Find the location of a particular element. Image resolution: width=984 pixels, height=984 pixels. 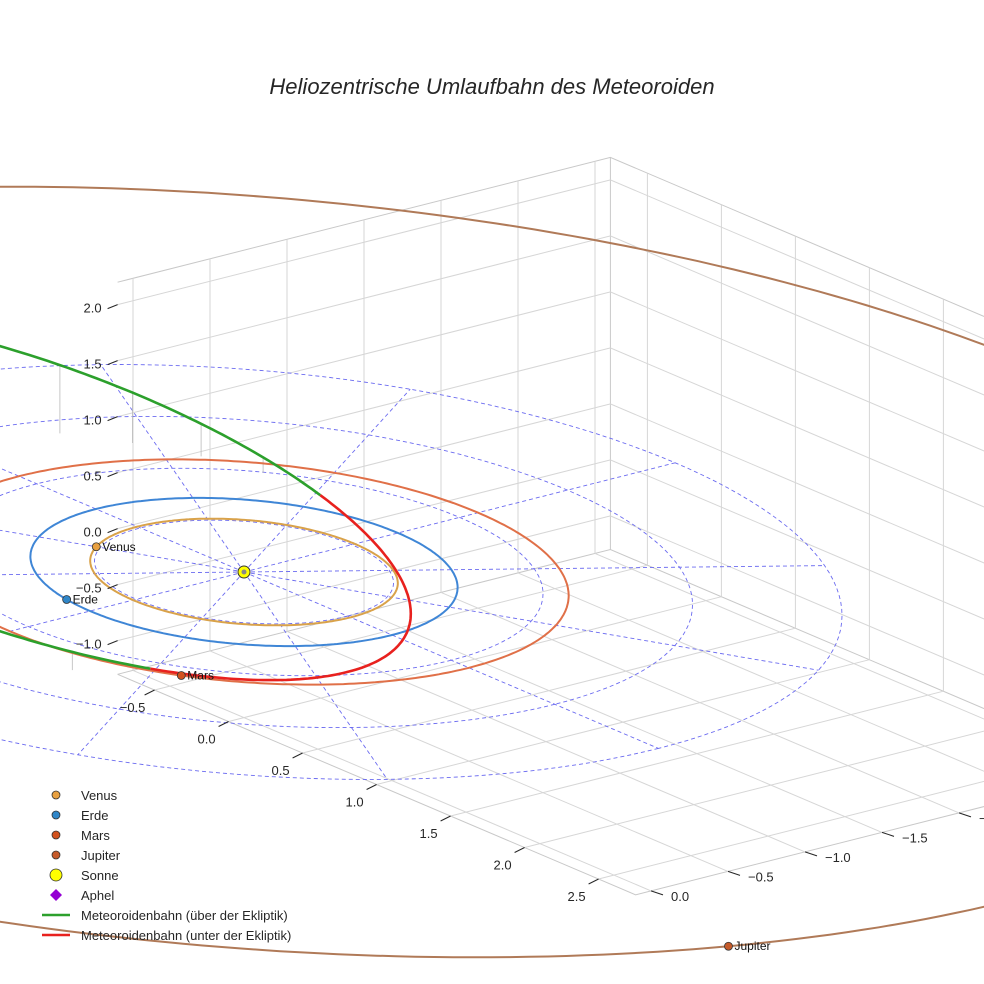

x-tick-label: 1.5 is located at coordinates (429, 833).